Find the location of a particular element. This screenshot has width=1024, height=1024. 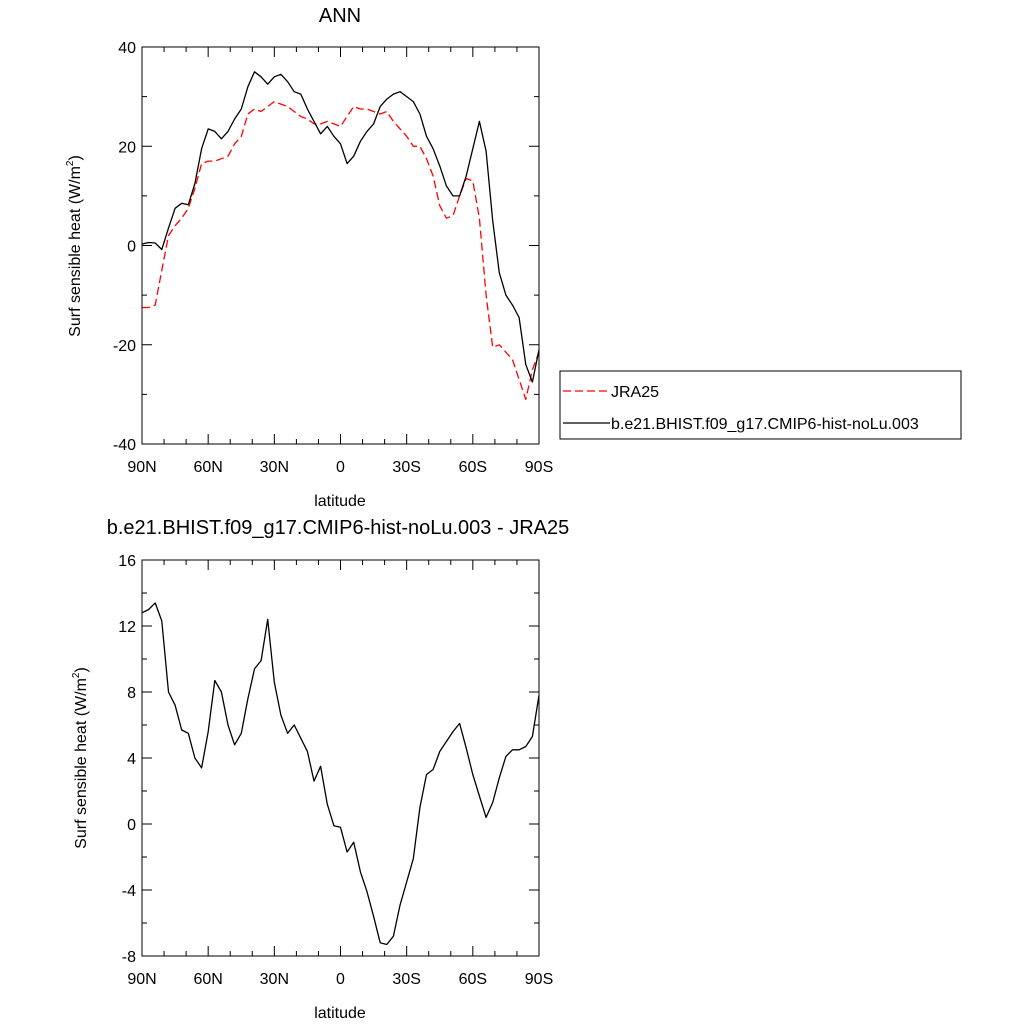

legend-box is located at coordinates (760, 405).